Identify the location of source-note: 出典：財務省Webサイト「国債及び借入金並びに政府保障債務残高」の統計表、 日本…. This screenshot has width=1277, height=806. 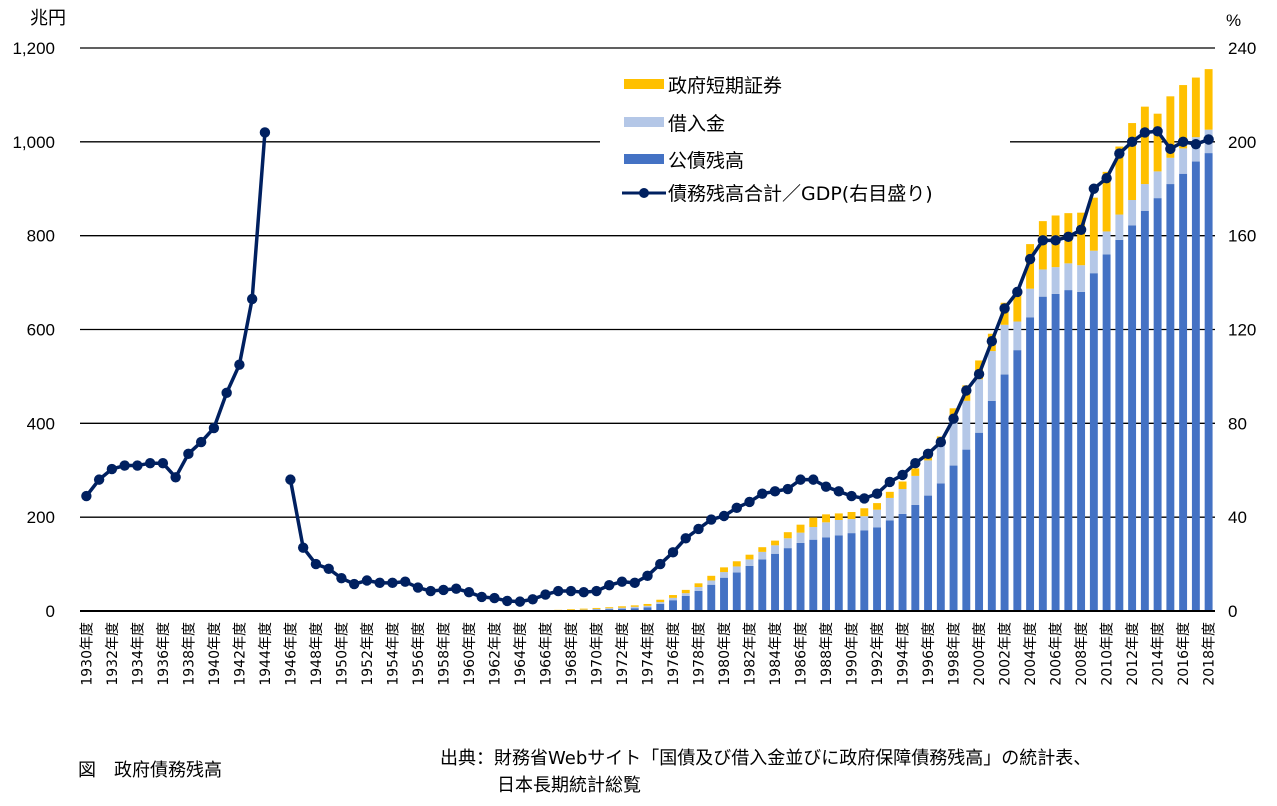
(765, 772).